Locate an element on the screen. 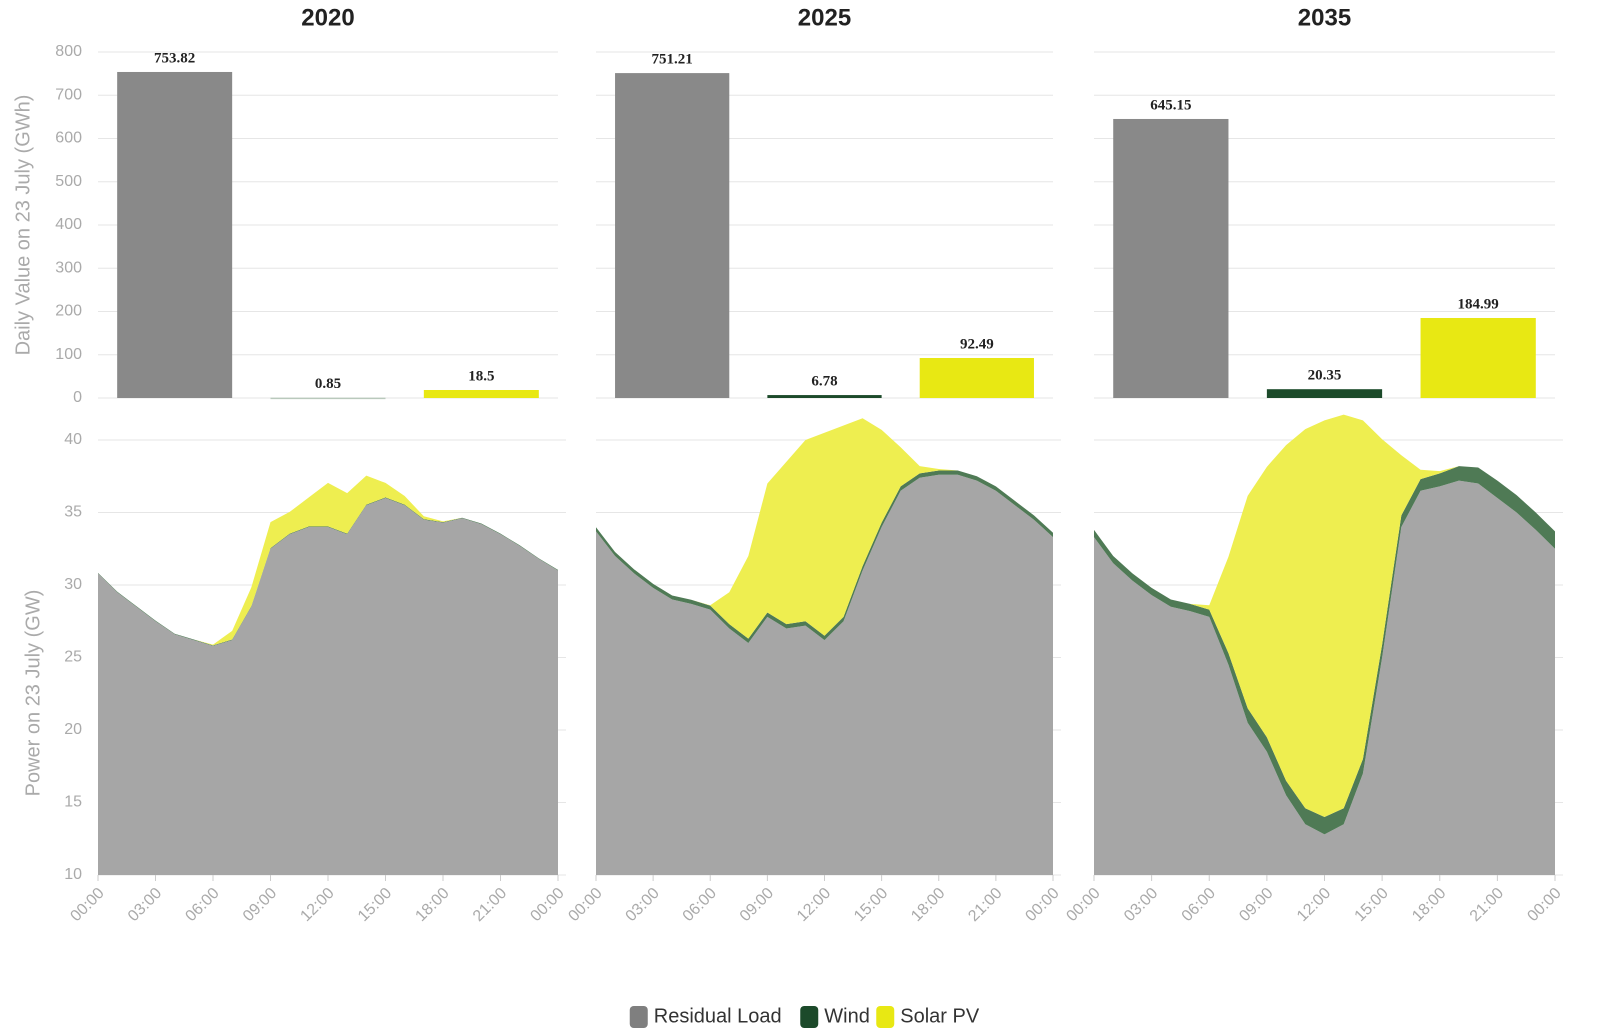  value-label: 6.78 is located at coordinates (824, 382).